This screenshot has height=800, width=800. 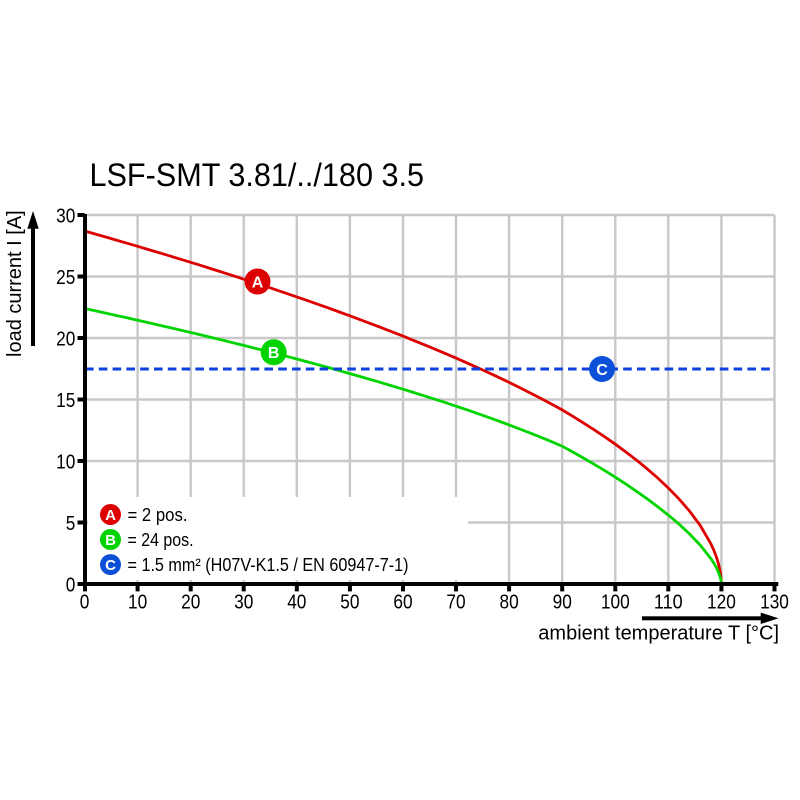 What do you see at coordinates (349, 602) in the screenshot?
I see `svg-text: 50` at bounding box center [349, 602].